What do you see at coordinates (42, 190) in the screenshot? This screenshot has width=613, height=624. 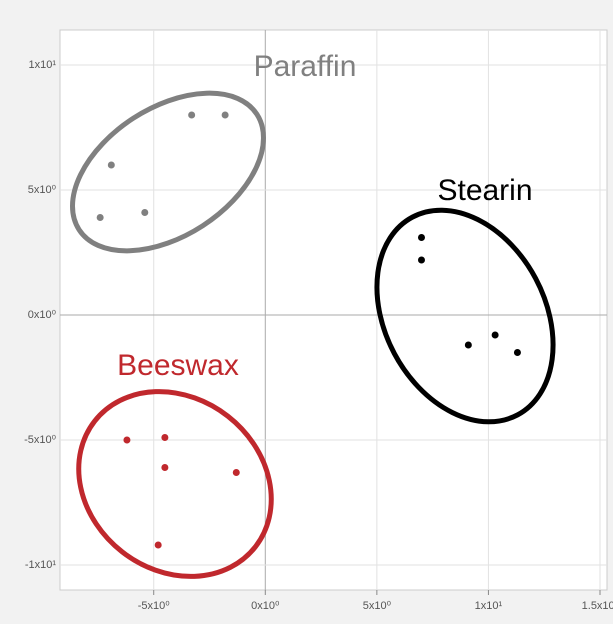 I see `y-tick-label: 5x10⁰` at bounding box center [42, 190].